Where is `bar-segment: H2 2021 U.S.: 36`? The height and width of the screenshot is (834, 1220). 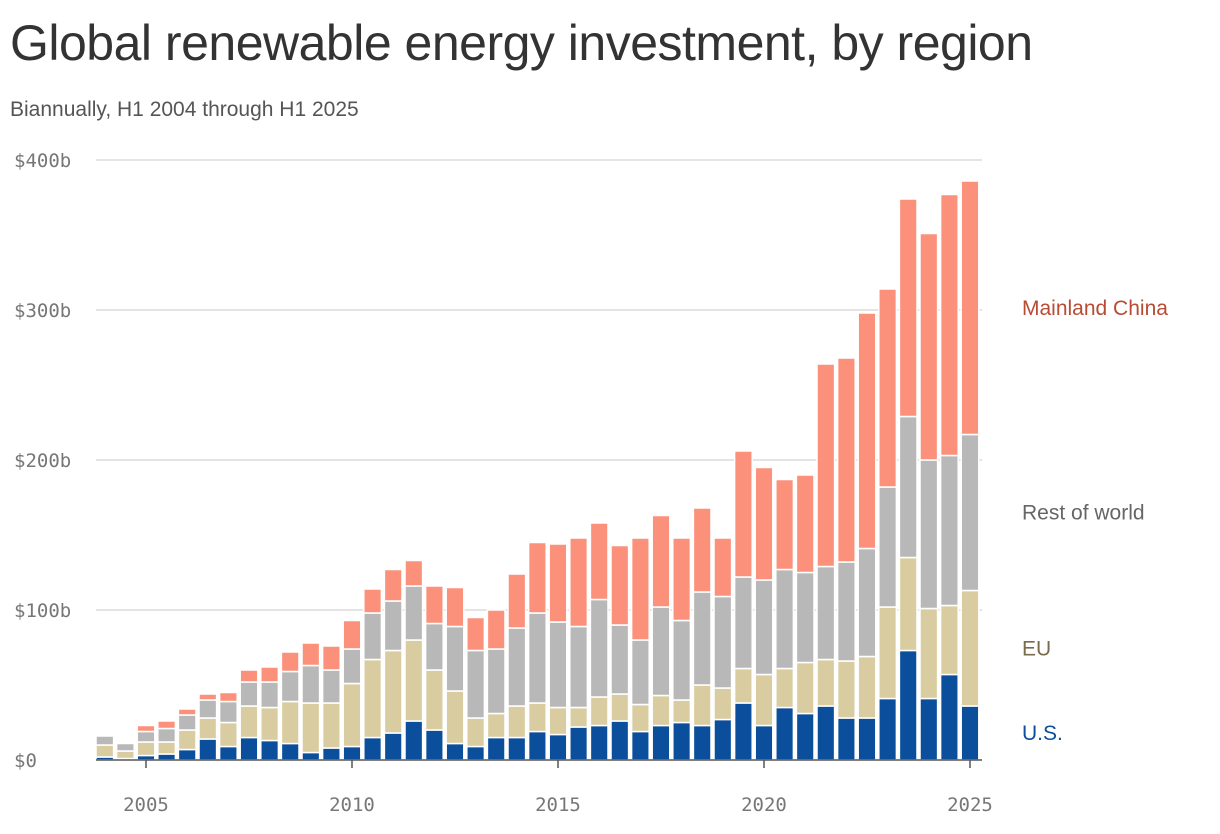 bar-segment: H2 2021 U.S.: 36 is located at coordinates (826, 733).